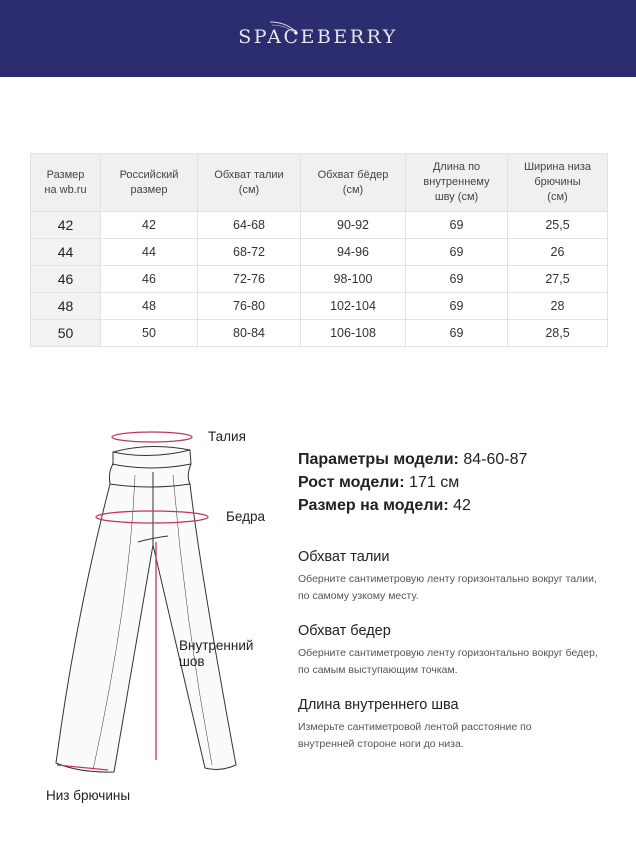 The width and height of the screenshot is (636, 848). Describe the element at coordinates (132, 601) in the screenshot. I see `measurement-lines` at that location.